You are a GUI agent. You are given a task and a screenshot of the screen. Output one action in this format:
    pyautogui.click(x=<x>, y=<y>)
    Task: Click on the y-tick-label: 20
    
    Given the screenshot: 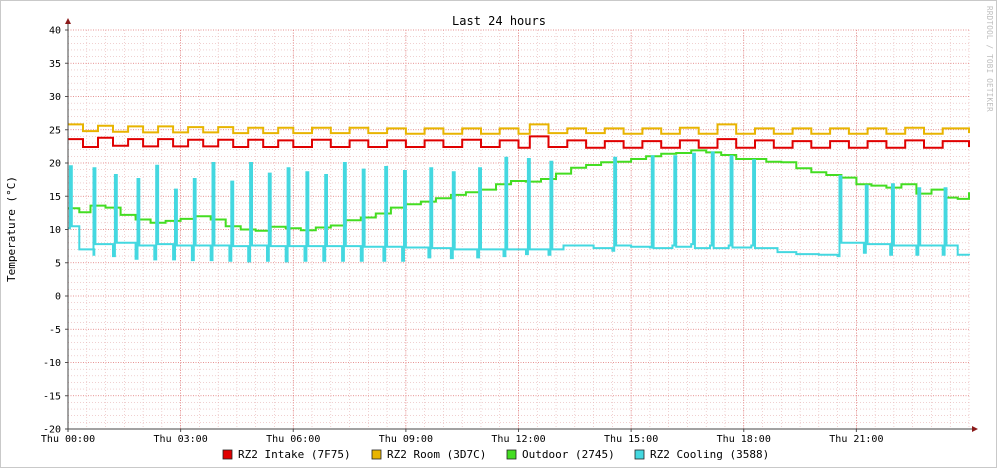 What is the action you would take?
    pyautogui.click(x=55, y=164)
    